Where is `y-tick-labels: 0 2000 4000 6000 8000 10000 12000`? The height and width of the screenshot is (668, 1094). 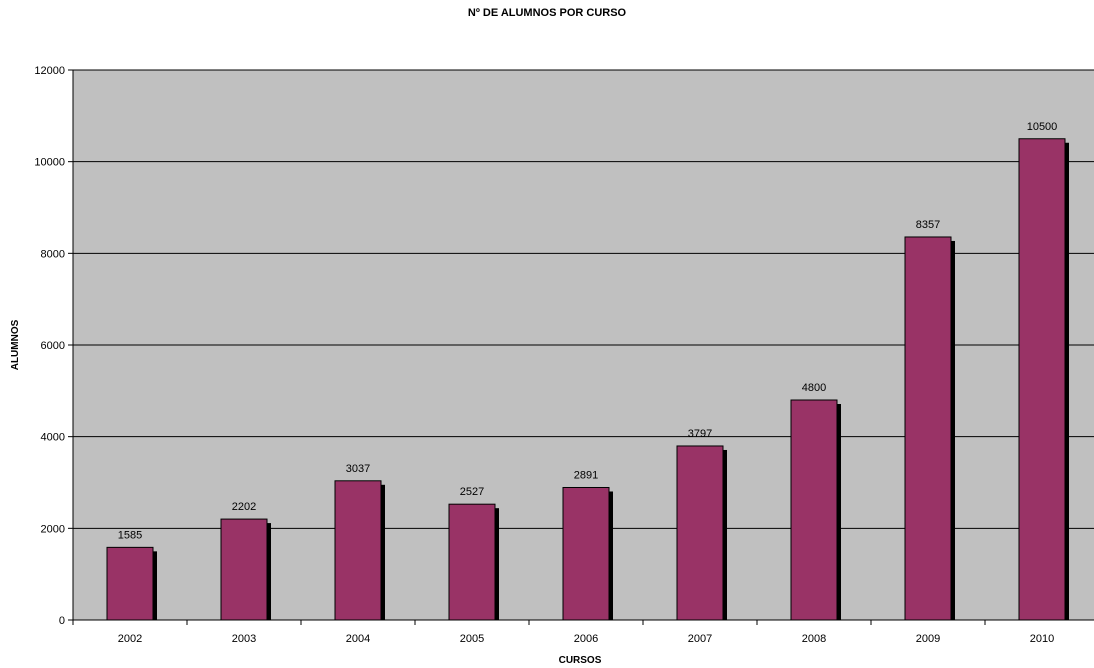 y-tick-labels: 0 2000 4000 6000 8000 10000 12000 is located at coordinates (49, 346).